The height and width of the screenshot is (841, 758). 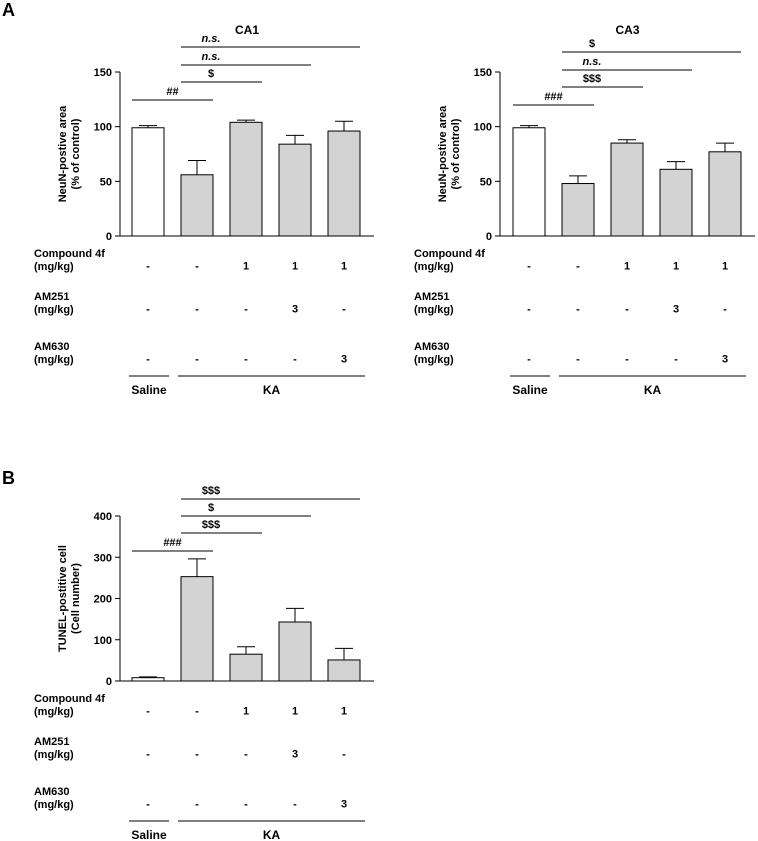 What do you see at coordinates (103, 517) in the screenshot?
I see `y-tick-label: 400` at bounding box center [103, 517].